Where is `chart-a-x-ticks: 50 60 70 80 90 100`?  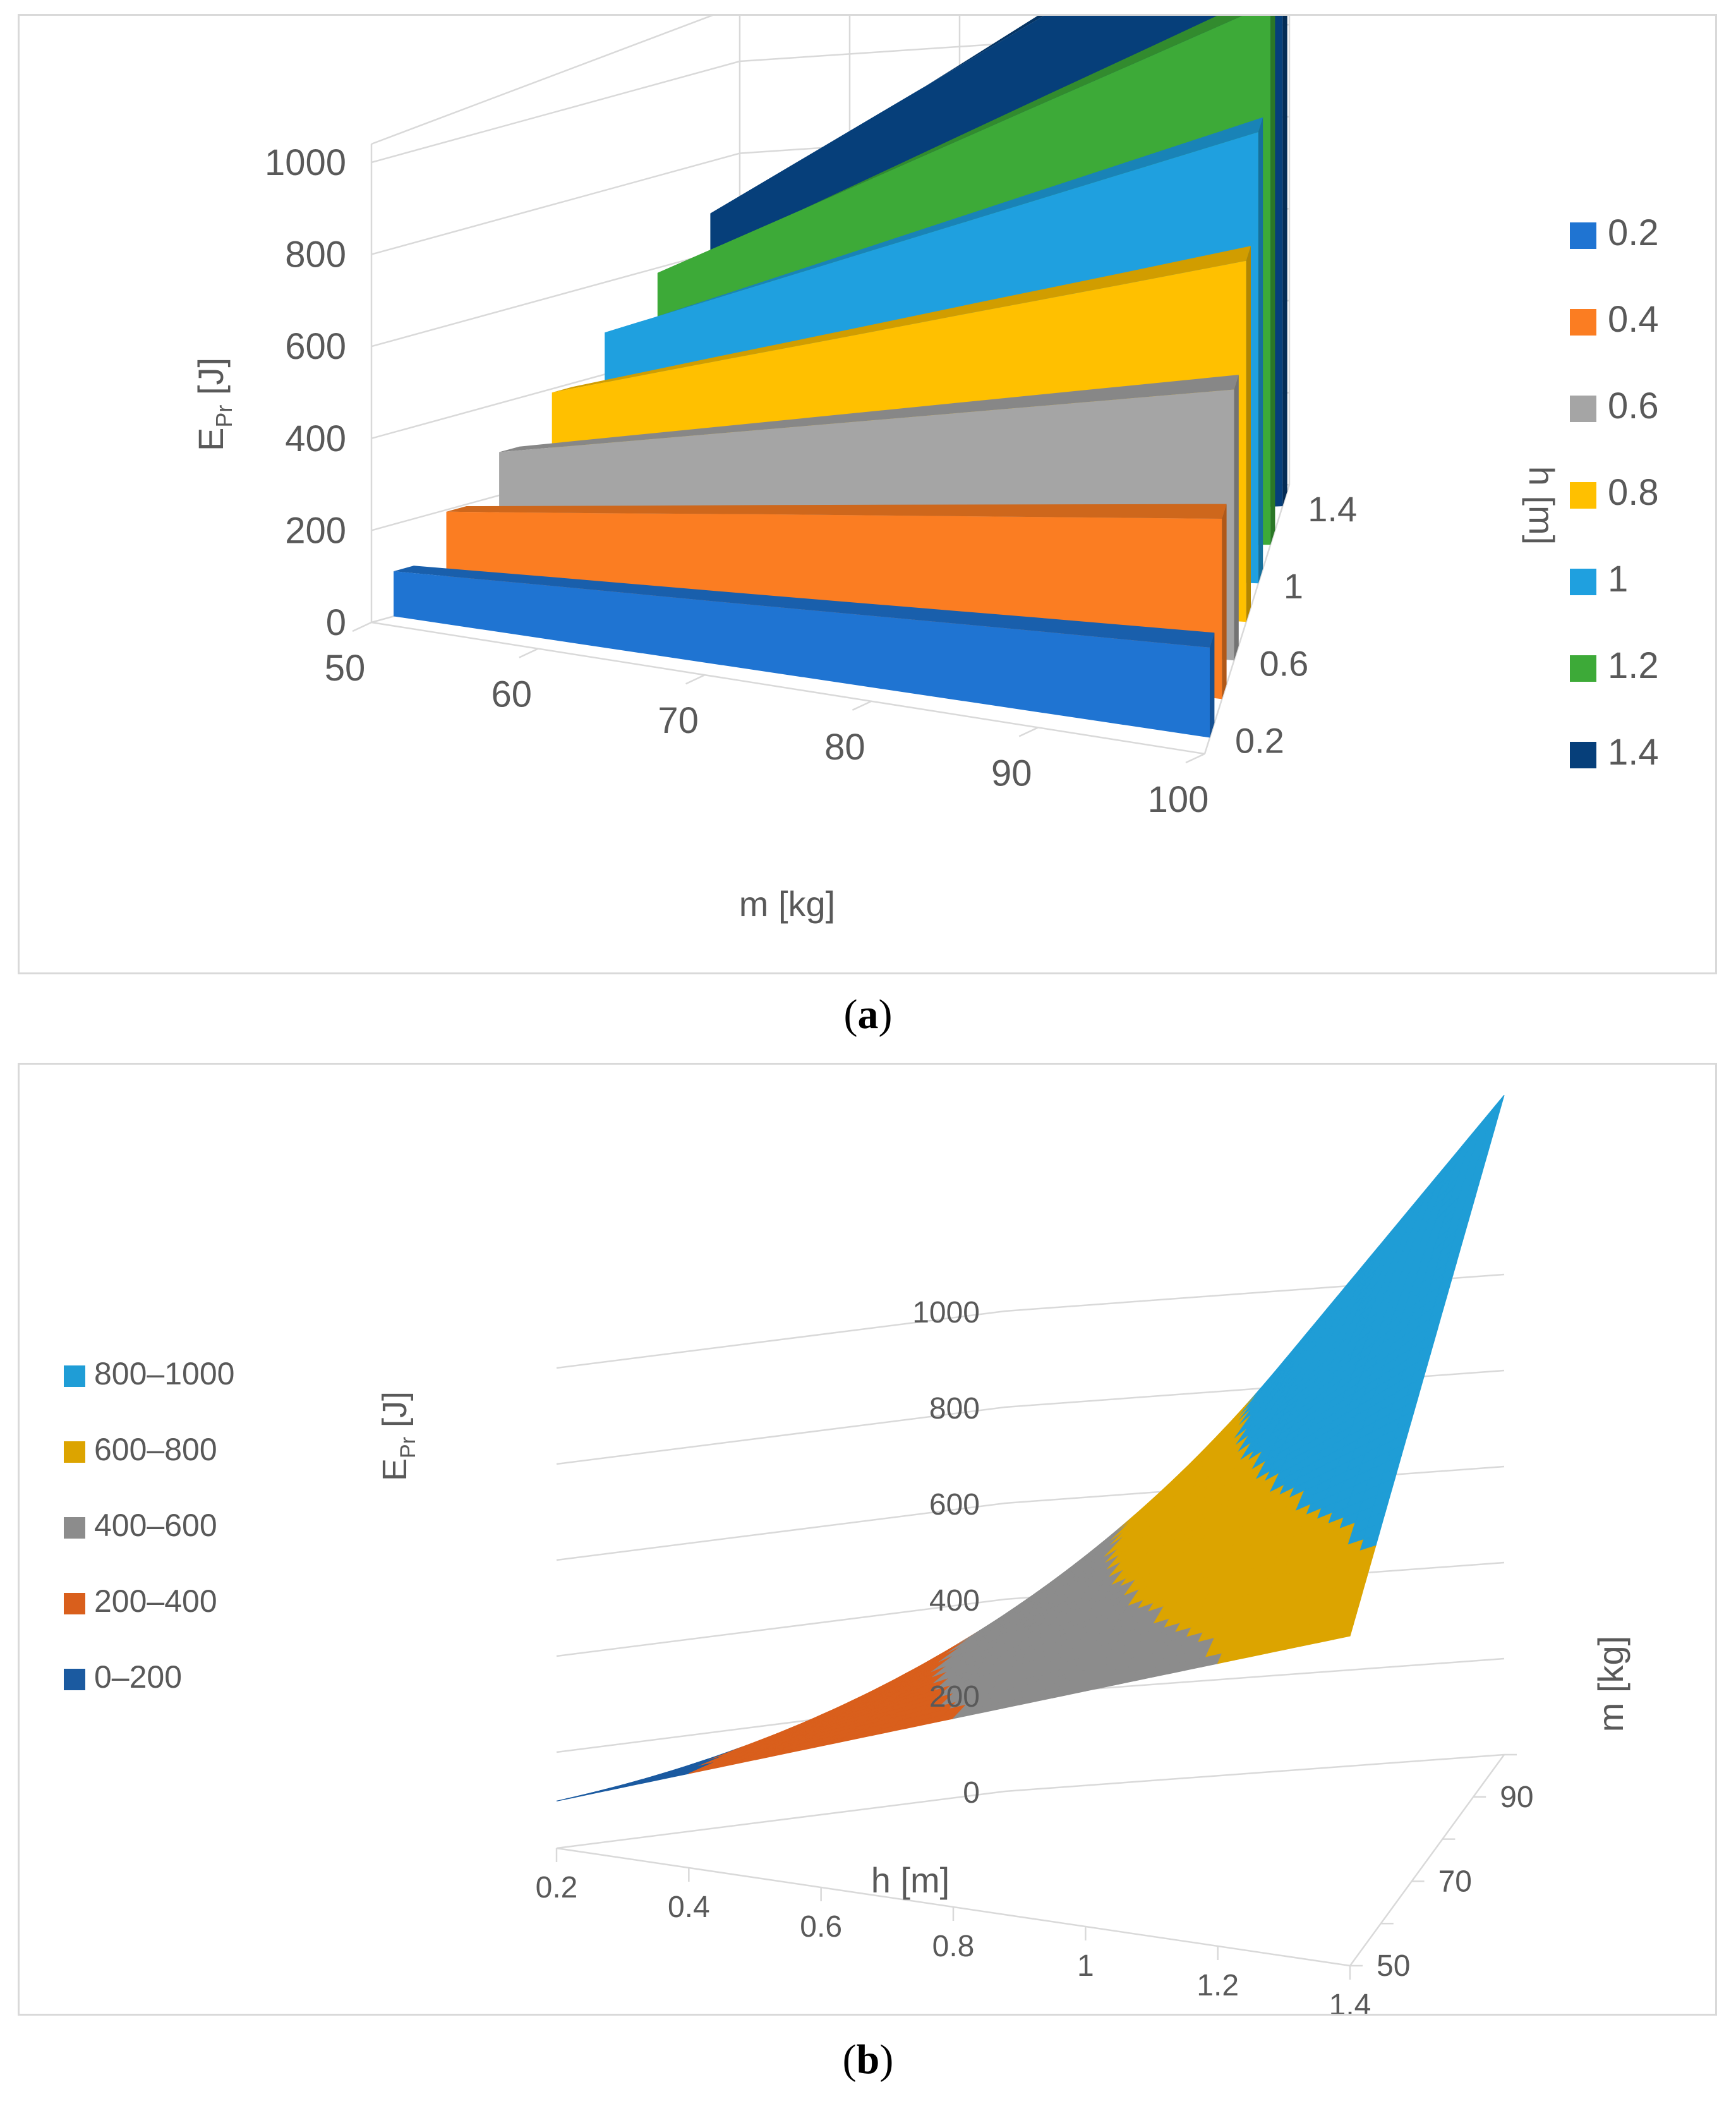
chart-a-x-ticks: 50 60 70 80 90 100 is located at coordinates (767, 734).